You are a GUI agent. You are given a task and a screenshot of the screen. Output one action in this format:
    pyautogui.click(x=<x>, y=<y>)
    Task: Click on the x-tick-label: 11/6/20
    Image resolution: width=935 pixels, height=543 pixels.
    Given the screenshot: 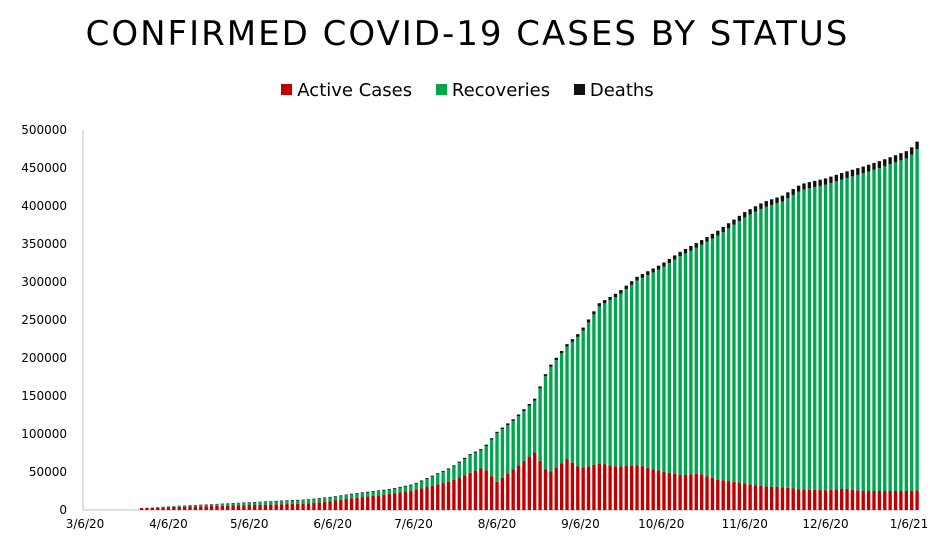 What is the action you would take?
    pyautogui.click(x=745, y=524)
    